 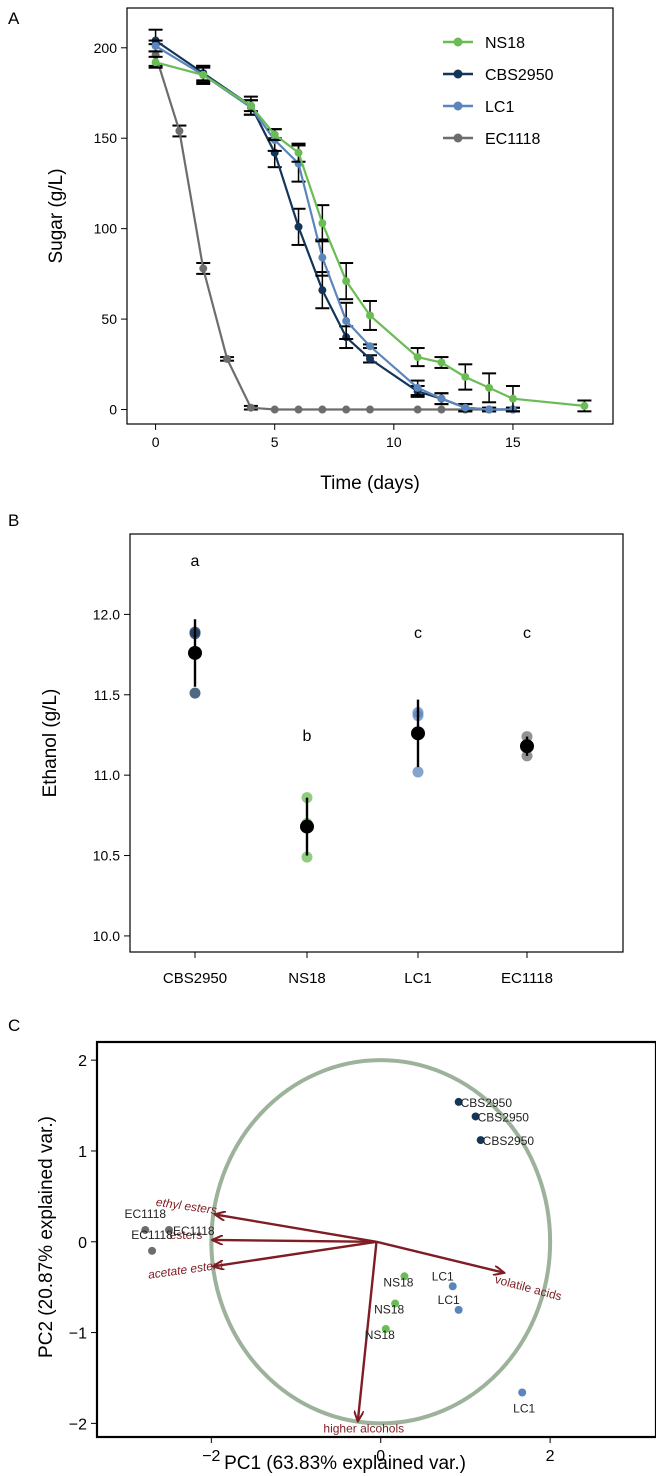 I want to click on sample-ns18: NS18, so click(x=389, y=1308).